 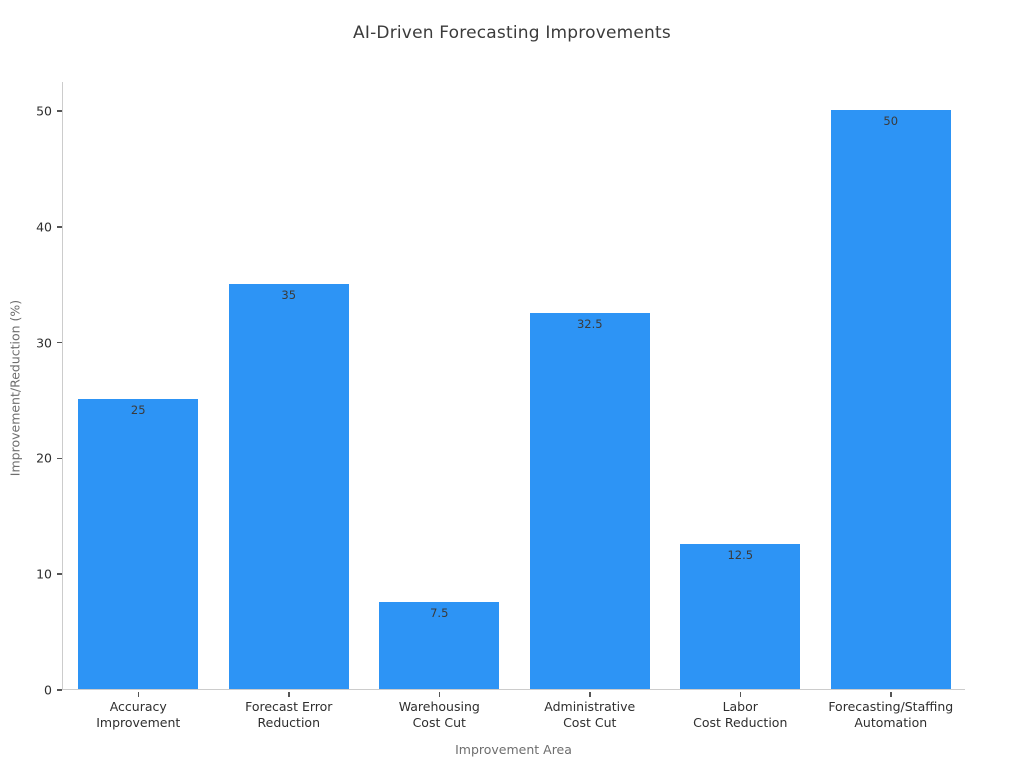 I want to click on y-tick-label: 40, so click(x=44, y=227).